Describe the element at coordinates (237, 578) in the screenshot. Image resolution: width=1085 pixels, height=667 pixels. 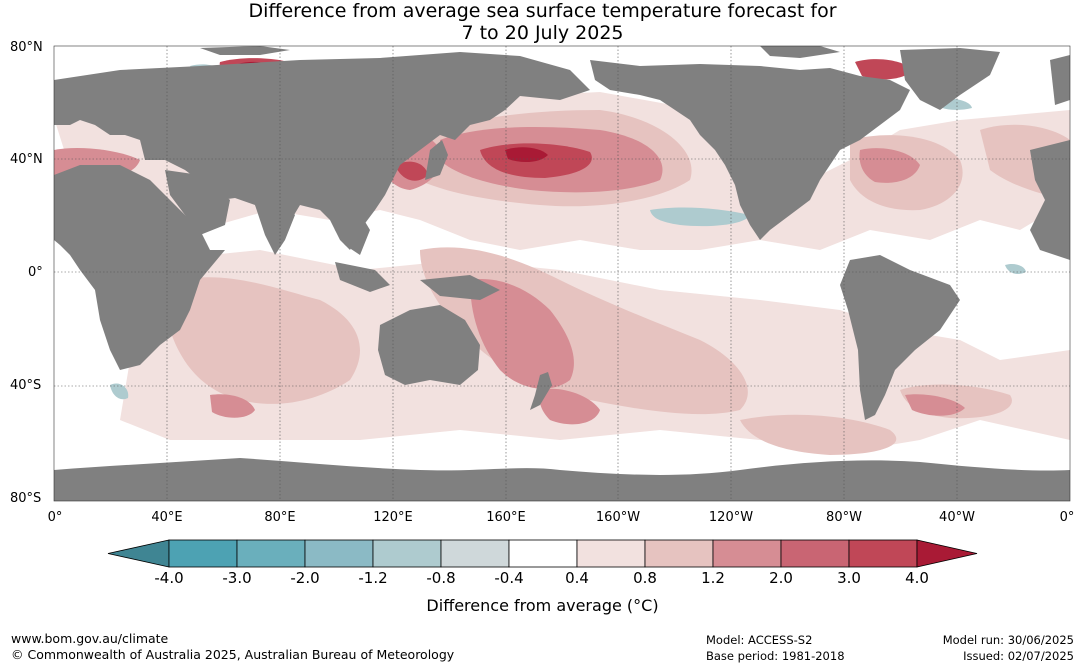
I see `colorbar-label: -3.0` at that location.